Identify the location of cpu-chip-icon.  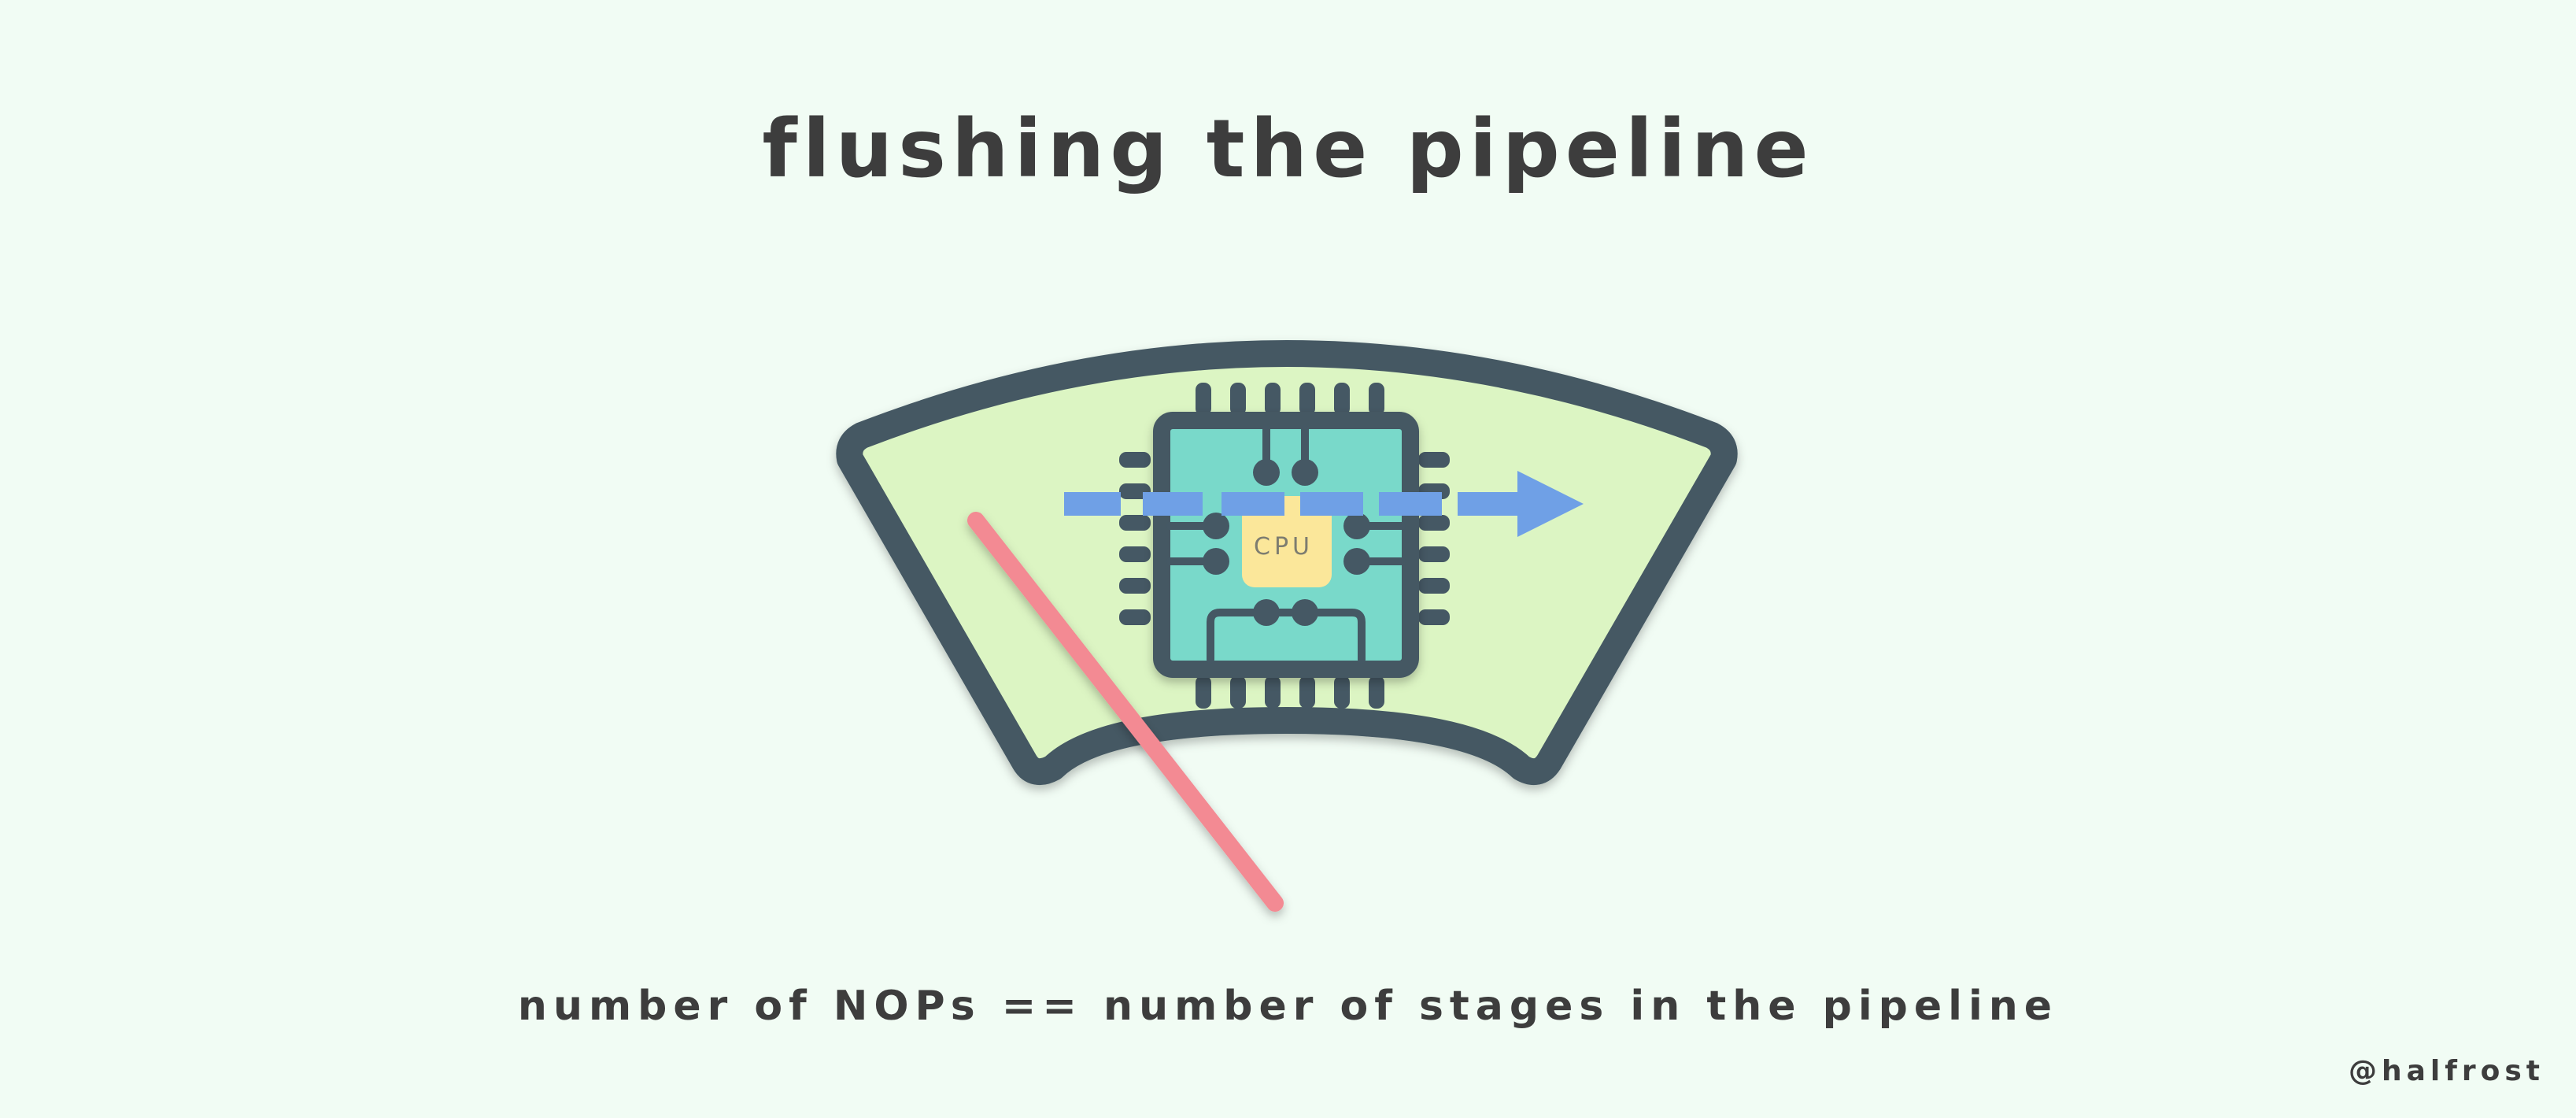
(1284, 546).